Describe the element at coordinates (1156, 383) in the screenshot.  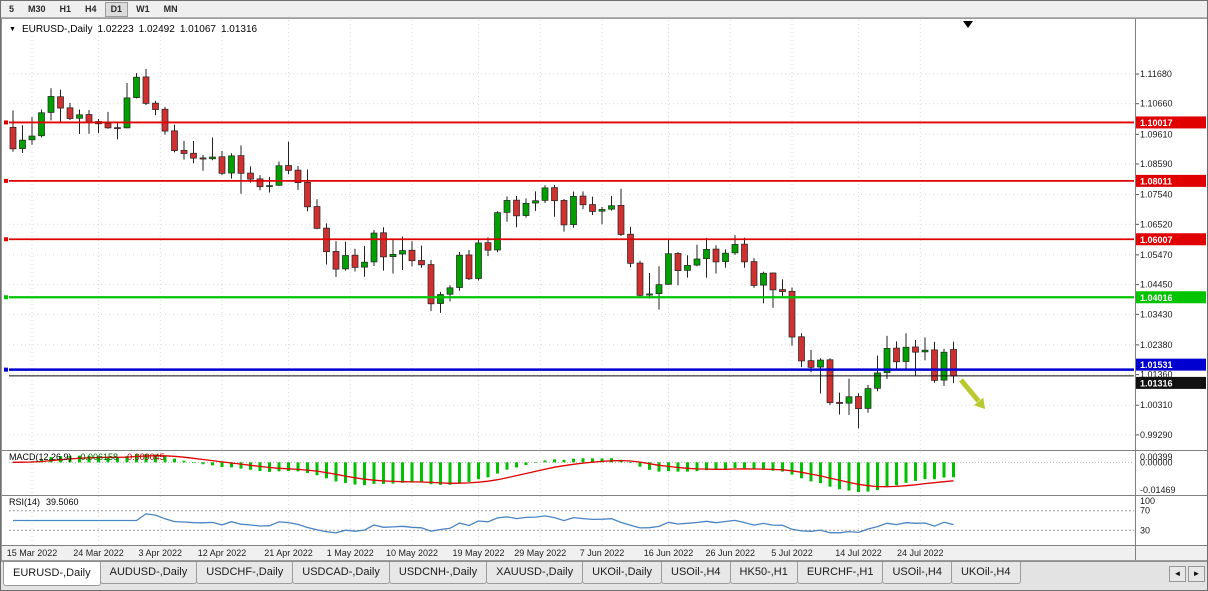
I see `price-tag-label: 1.01316` at that location.